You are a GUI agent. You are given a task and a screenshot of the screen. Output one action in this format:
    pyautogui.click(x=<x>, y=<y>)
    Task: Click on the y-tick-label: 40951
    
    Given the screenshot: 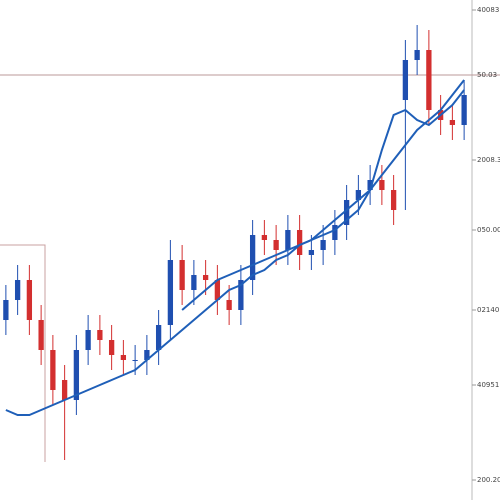 What is the action you would take?
    pyautogui.click(x=488, y=385)
    